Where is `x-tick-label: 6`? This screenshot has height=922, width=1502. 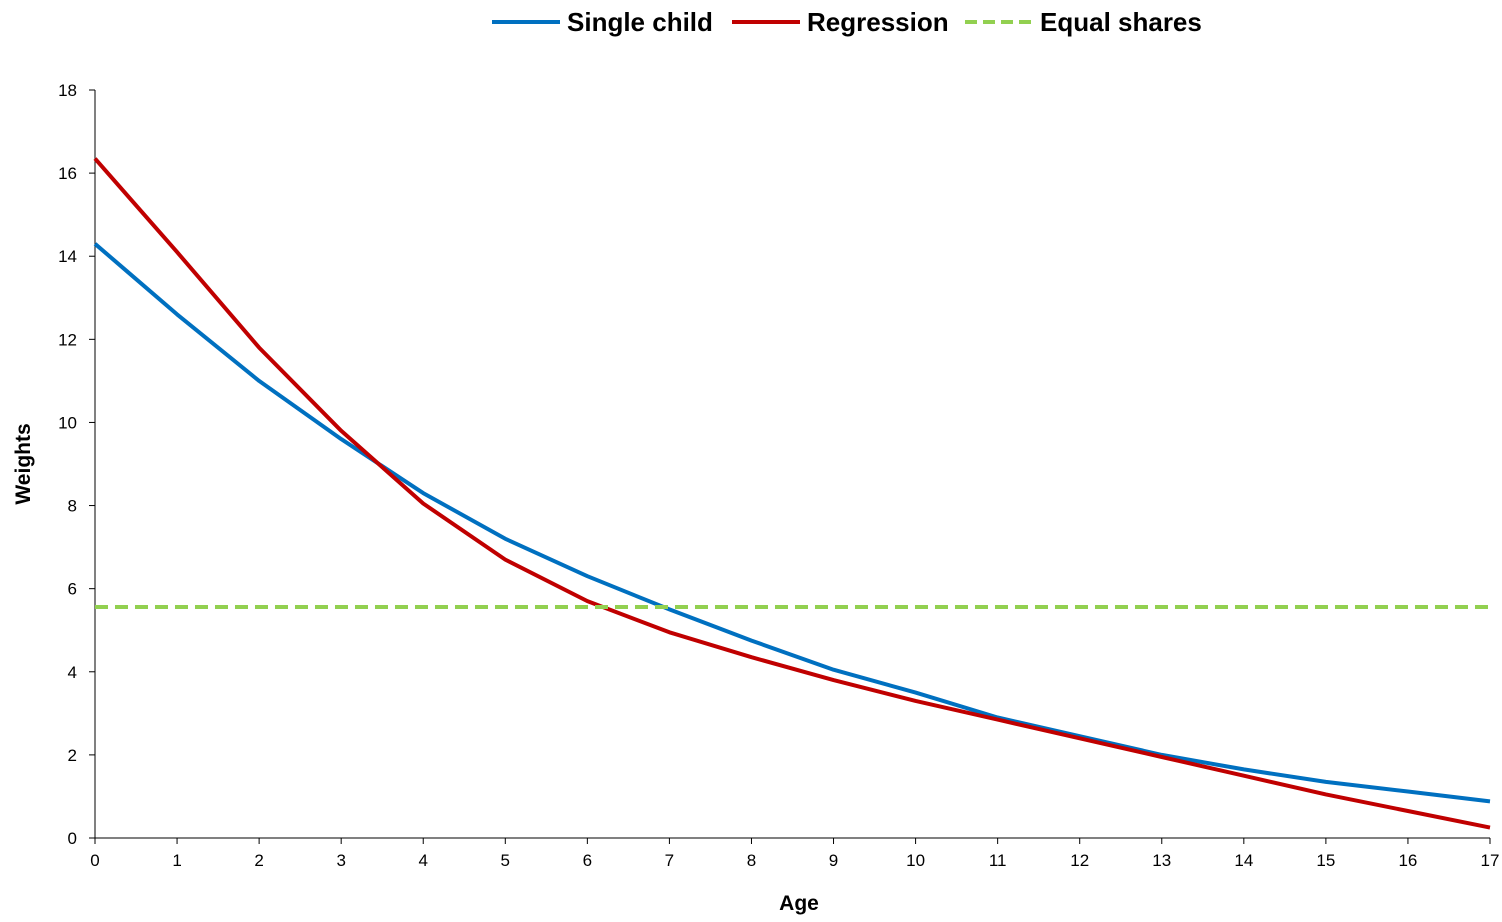 x-tick-label: 6 is located at coordinates (587, 860).